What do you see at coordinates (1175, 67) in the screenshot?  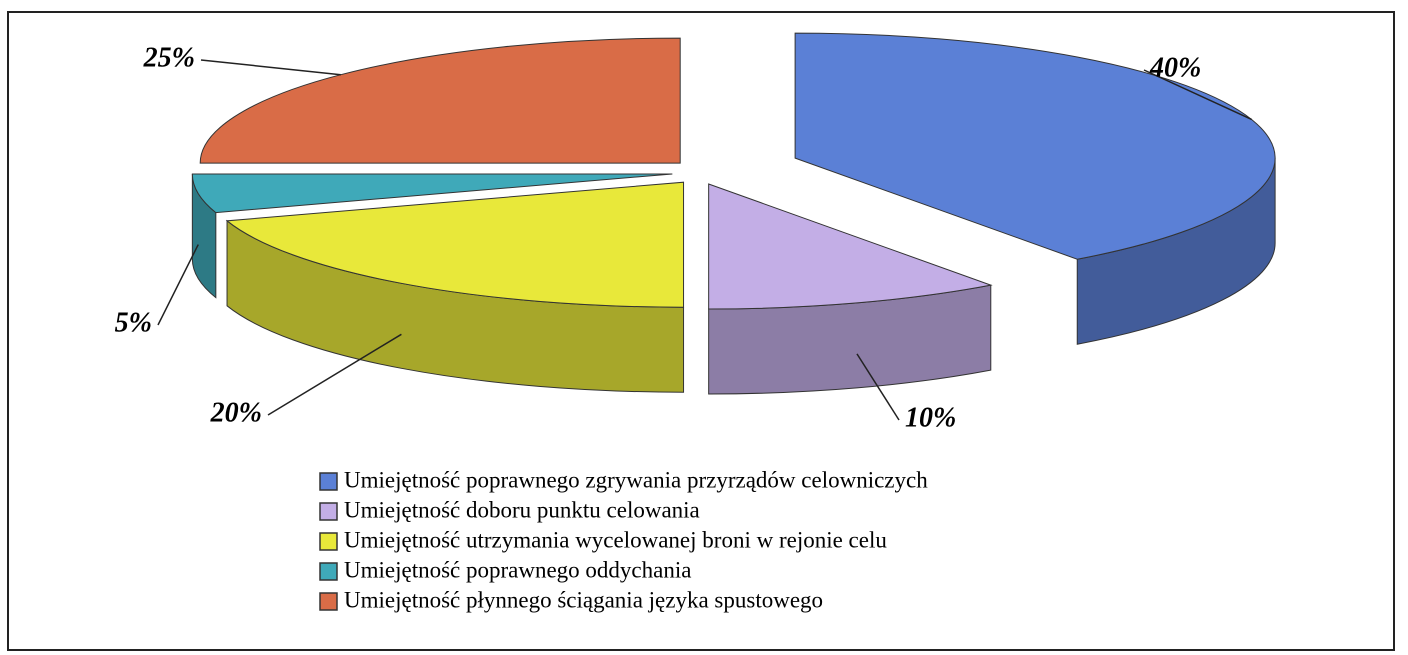 I see `data-label: 40%` at bounding box center [1175, 67].